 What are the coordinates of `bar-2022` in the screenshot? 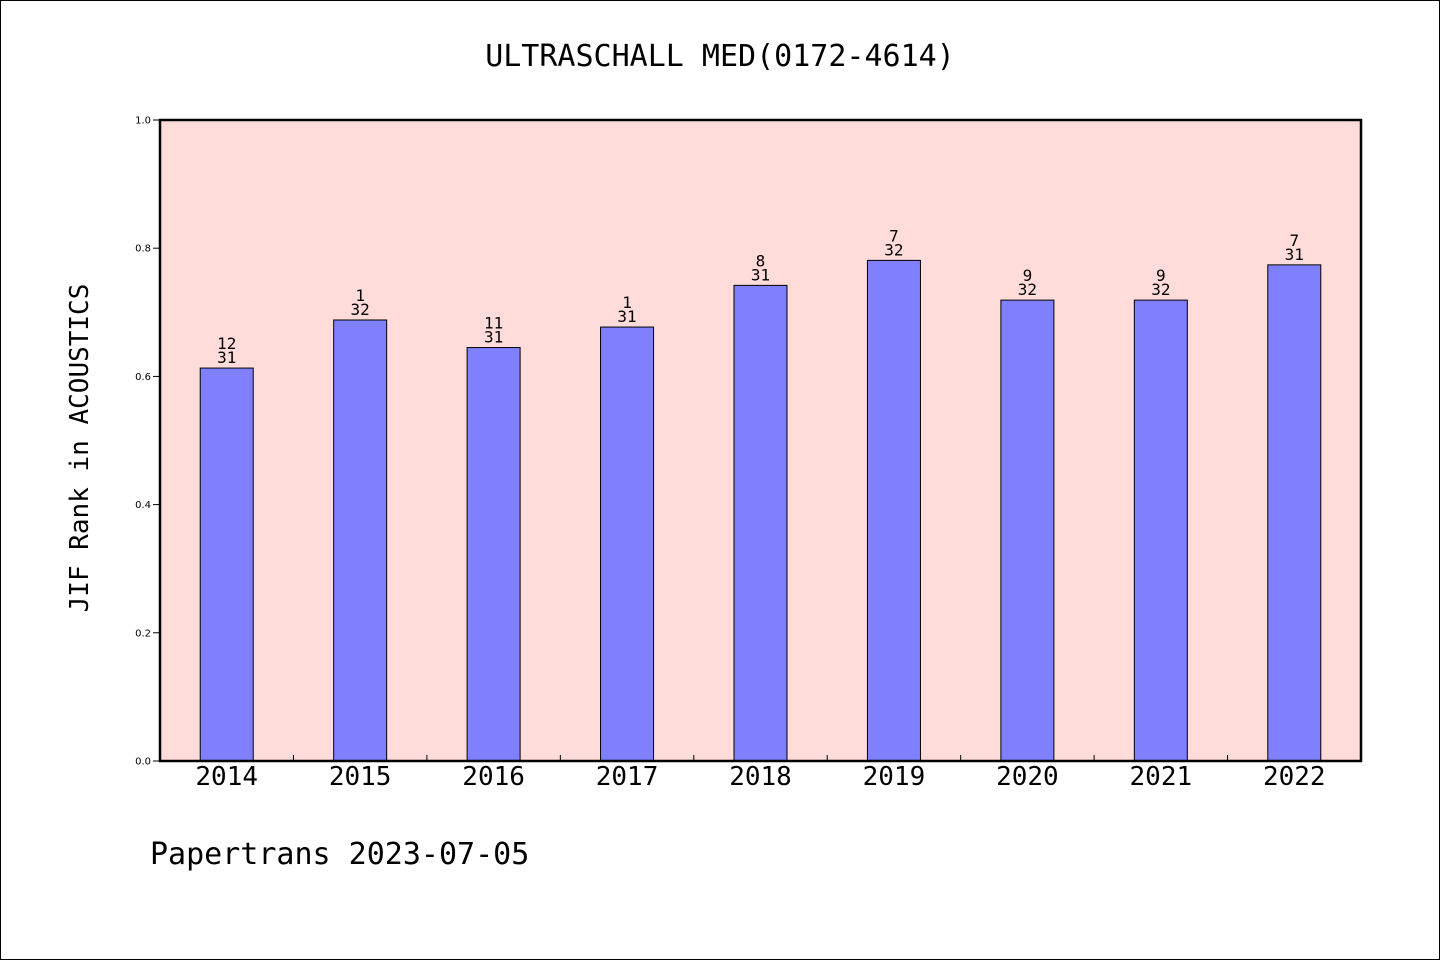 It's located at (1294, 513).